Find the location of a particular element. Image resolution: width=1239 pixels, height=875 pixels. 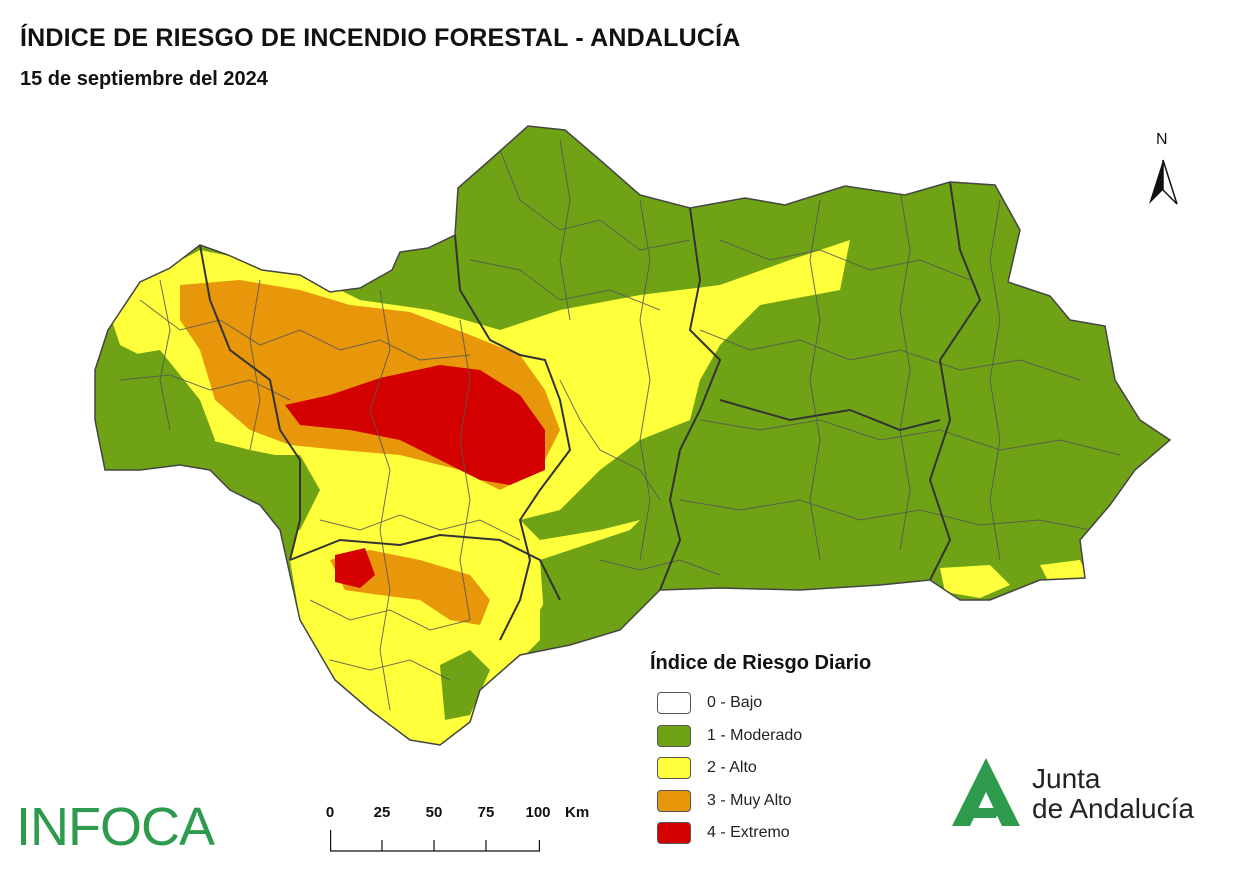

north-arrow-icon is located at coordinates (1163, 182).